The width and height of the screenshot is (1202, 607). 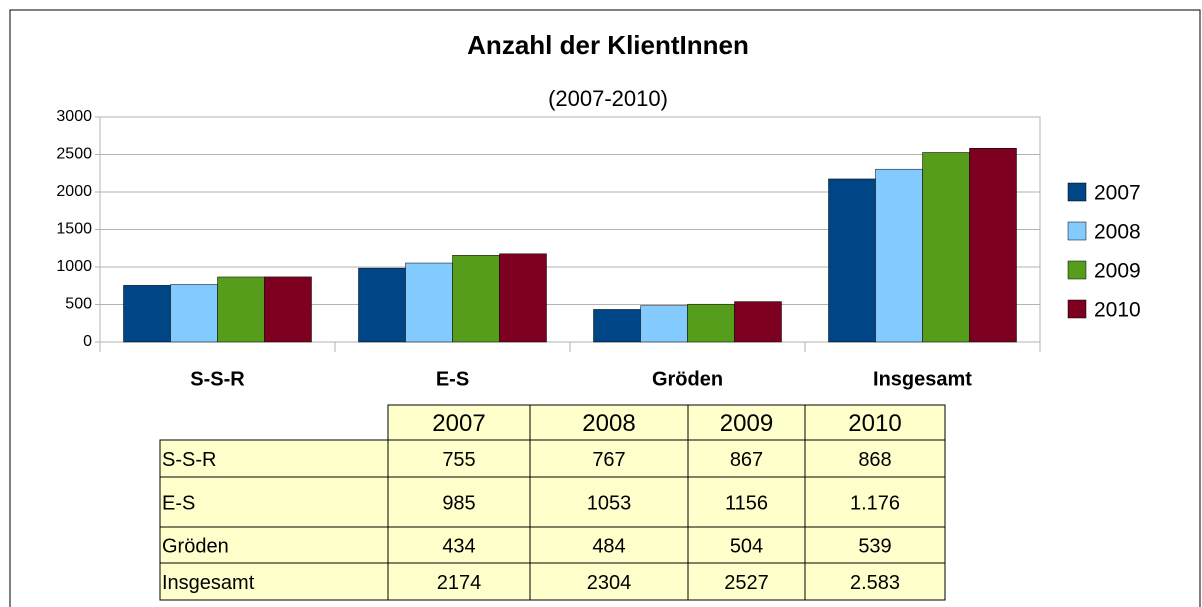 What do you see at coordinates (746, 546) in the screenshot?
I see `table-value: 504` at bounding box center [746, 546].